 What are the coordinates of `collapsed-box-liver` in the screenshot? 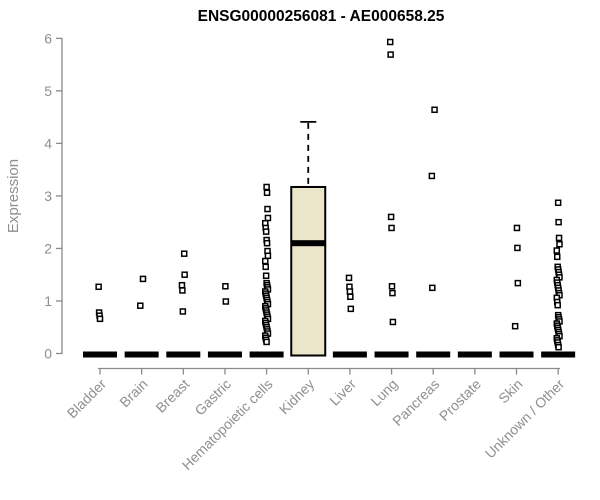 It's located at (349, 354).